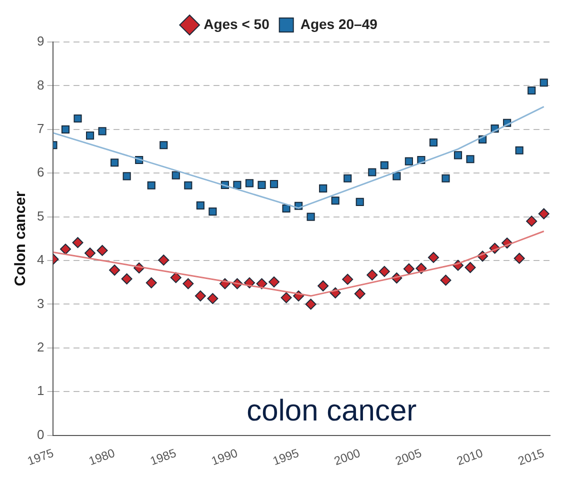  What do you see at coordinates (40, 128) in the screenshot?
I see `y-tick-label: 7` at bounding box center [40, 128].